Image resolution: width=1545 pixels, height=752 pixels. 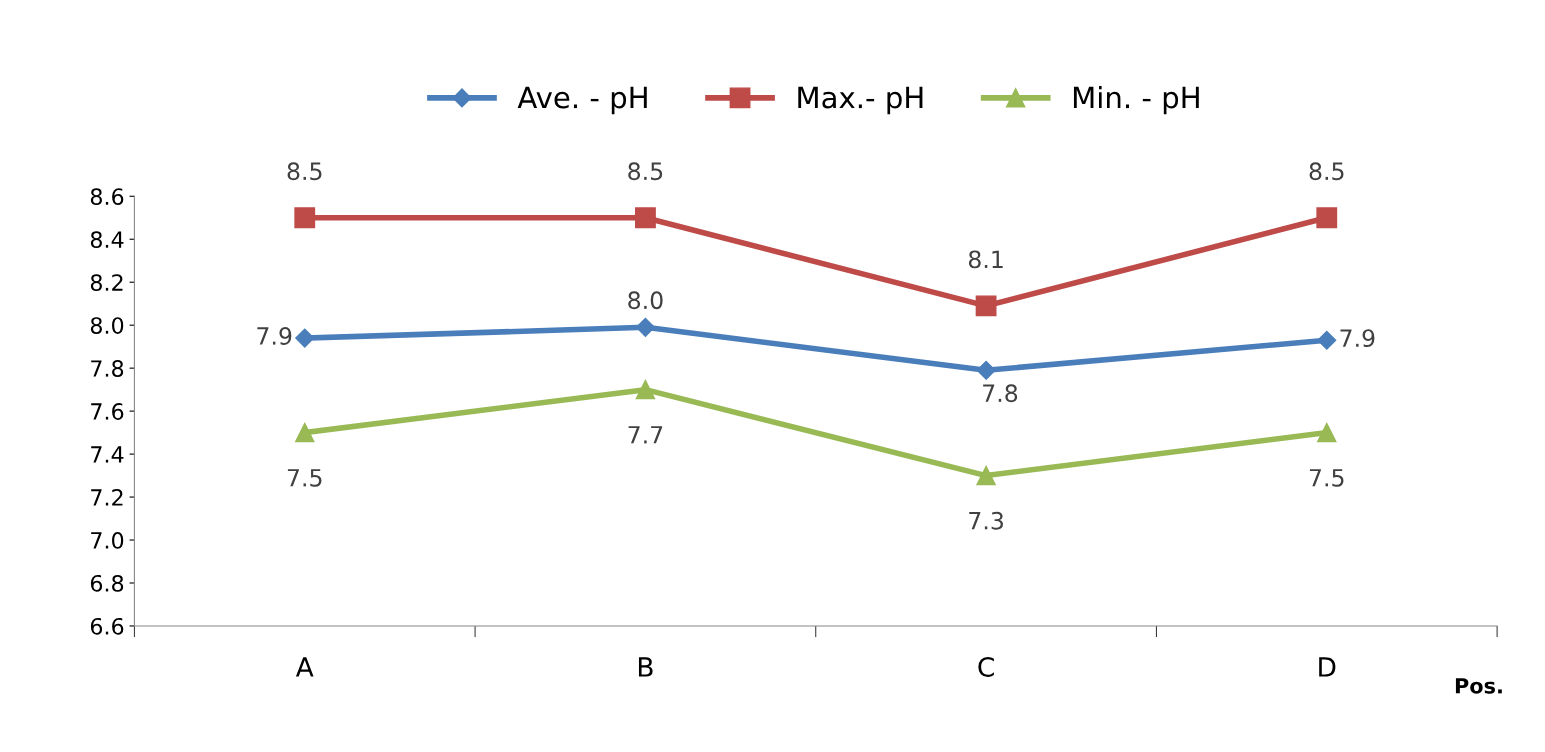 What do you see at coordinates (107, 583) in the screenshot?
I see `y-tick-label: 6.8` at bounding box center [107, 583].